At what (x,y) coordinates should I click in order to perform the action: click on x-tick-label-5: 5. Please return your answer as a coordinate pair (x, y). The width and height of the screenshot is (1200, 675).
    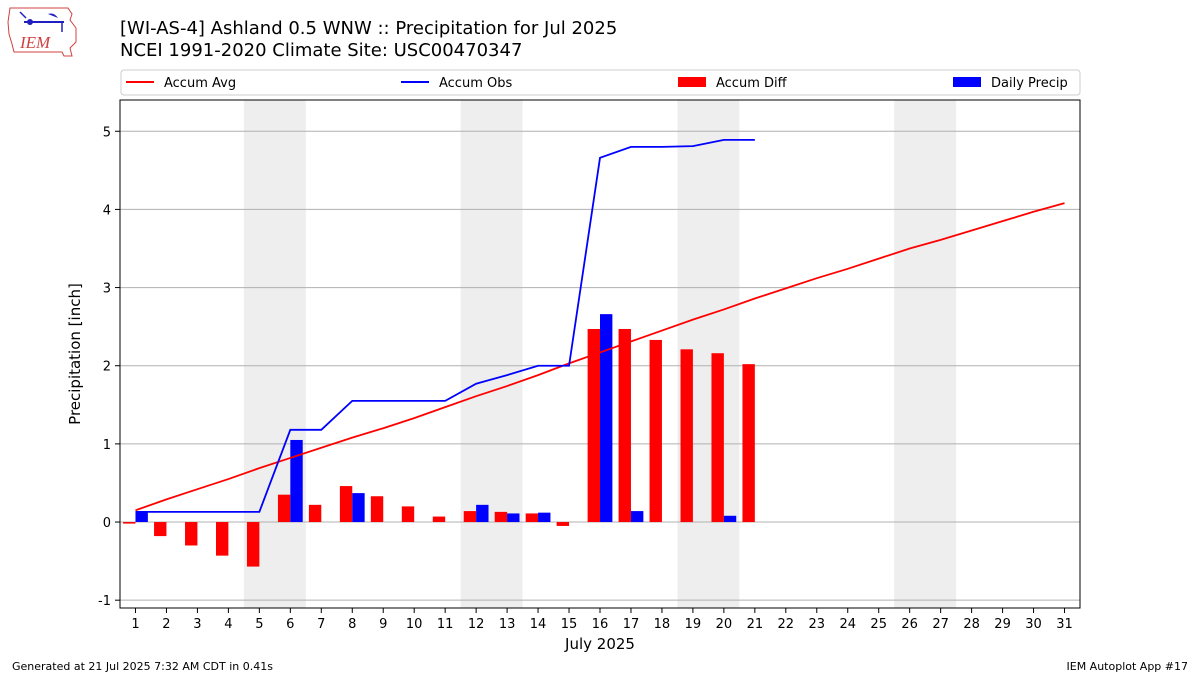
    Looking at the image, I should click on (259, 624).